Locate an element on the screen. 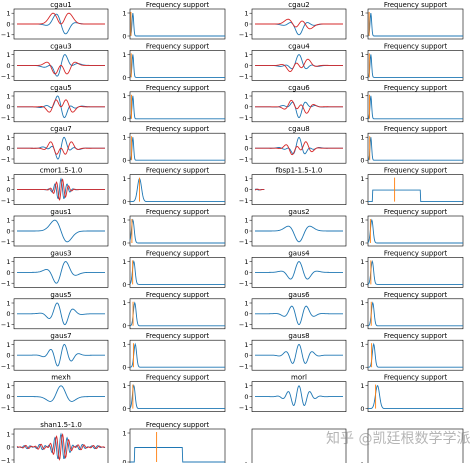  panel-2-0: cgau5 1 0 −1 is located at coordinates (55, 103).